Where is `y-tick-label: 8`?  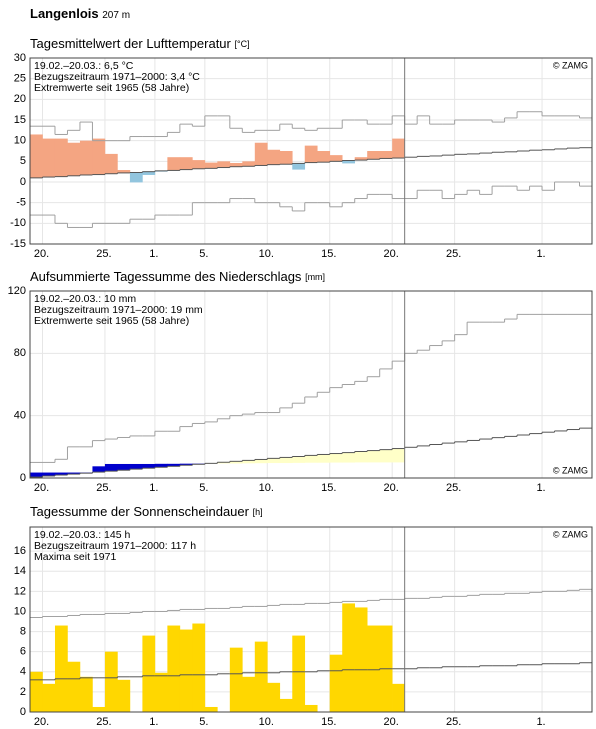 y-tick-label: 8 is located at coordinates (23, 631).